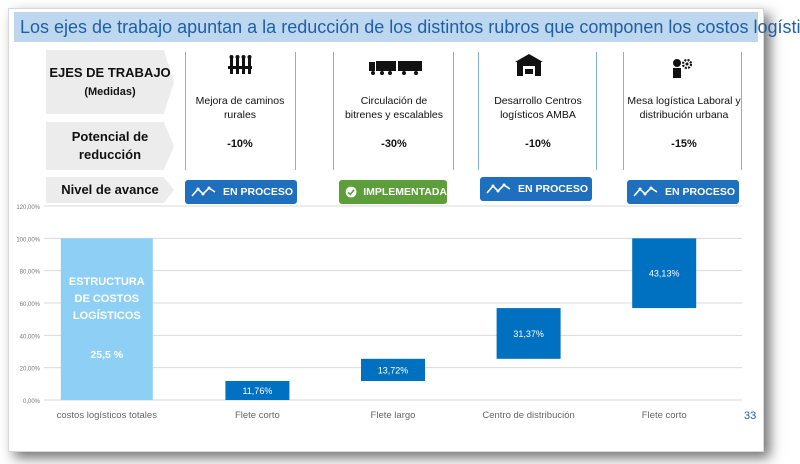 Image resolution: width=800 pixels, height=464 pixels. I want to click on potencial-3: -10%, so click(538, 144).